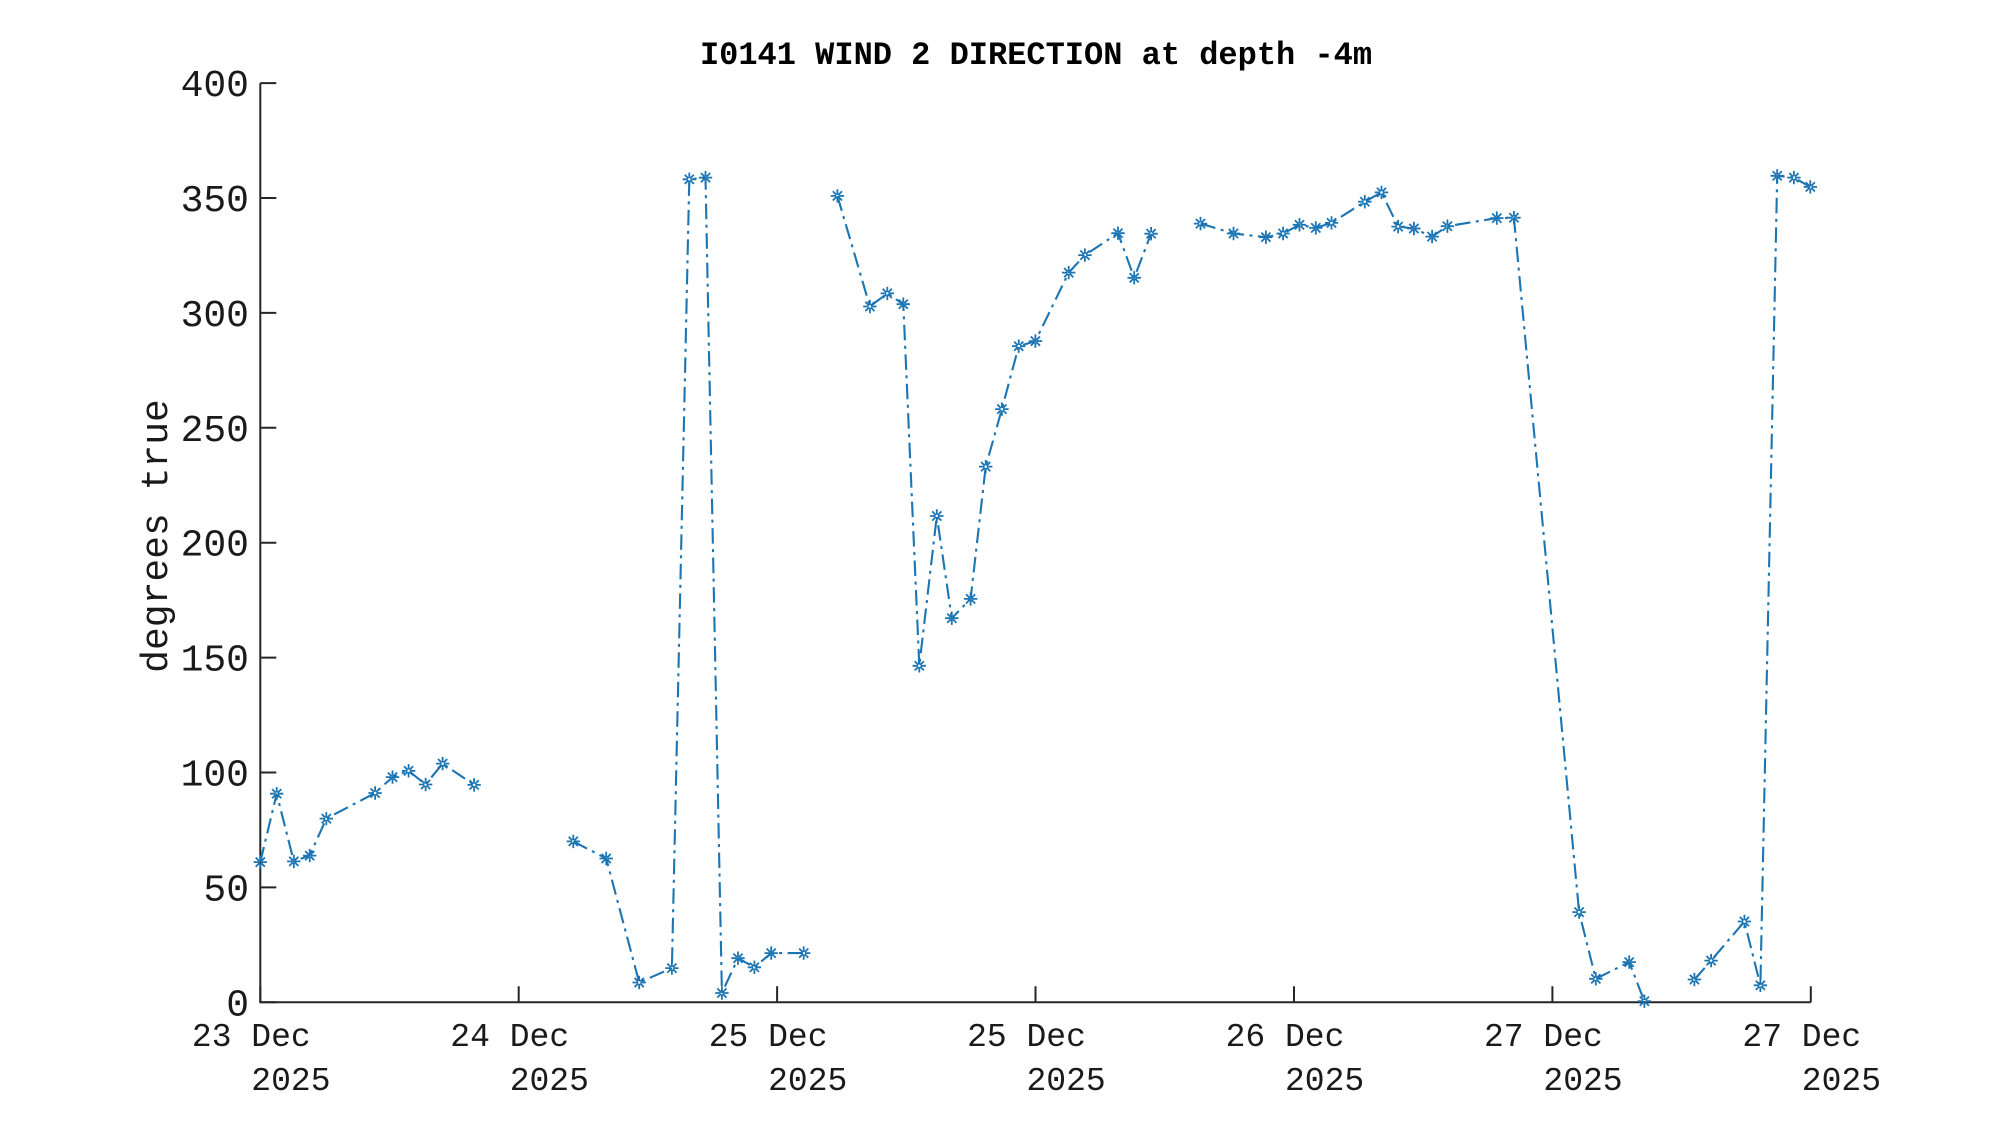 The image size is (2000, 1130). Describe the element at coordinates (215, 776) in the screenshot. I see `svg-text: 100` at that location.